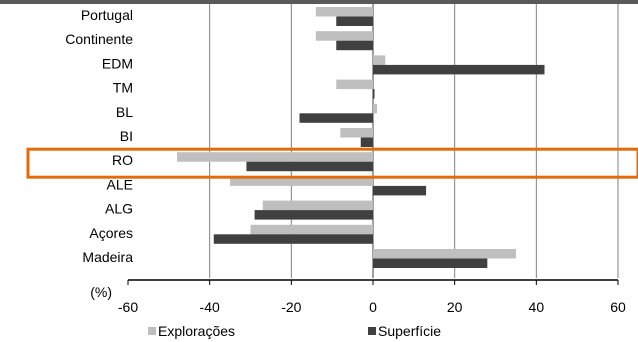 This screenshot has height=342, width=638. What do you see at coordinates (124, 112) in the screenshot?
I see `category-label-4: BL` at bounding box center [124, 112].